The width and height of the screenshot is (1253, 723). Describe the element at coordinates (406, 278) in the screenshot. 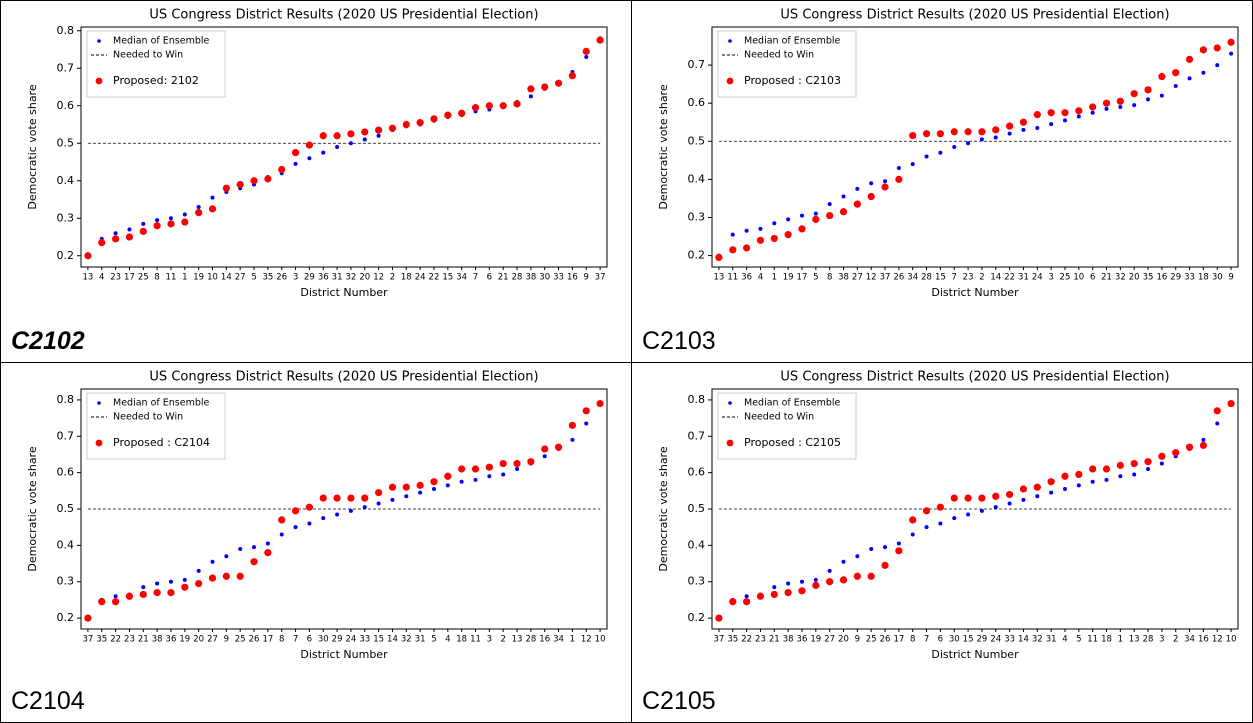

I see `x-tick-label: 18` at that location.